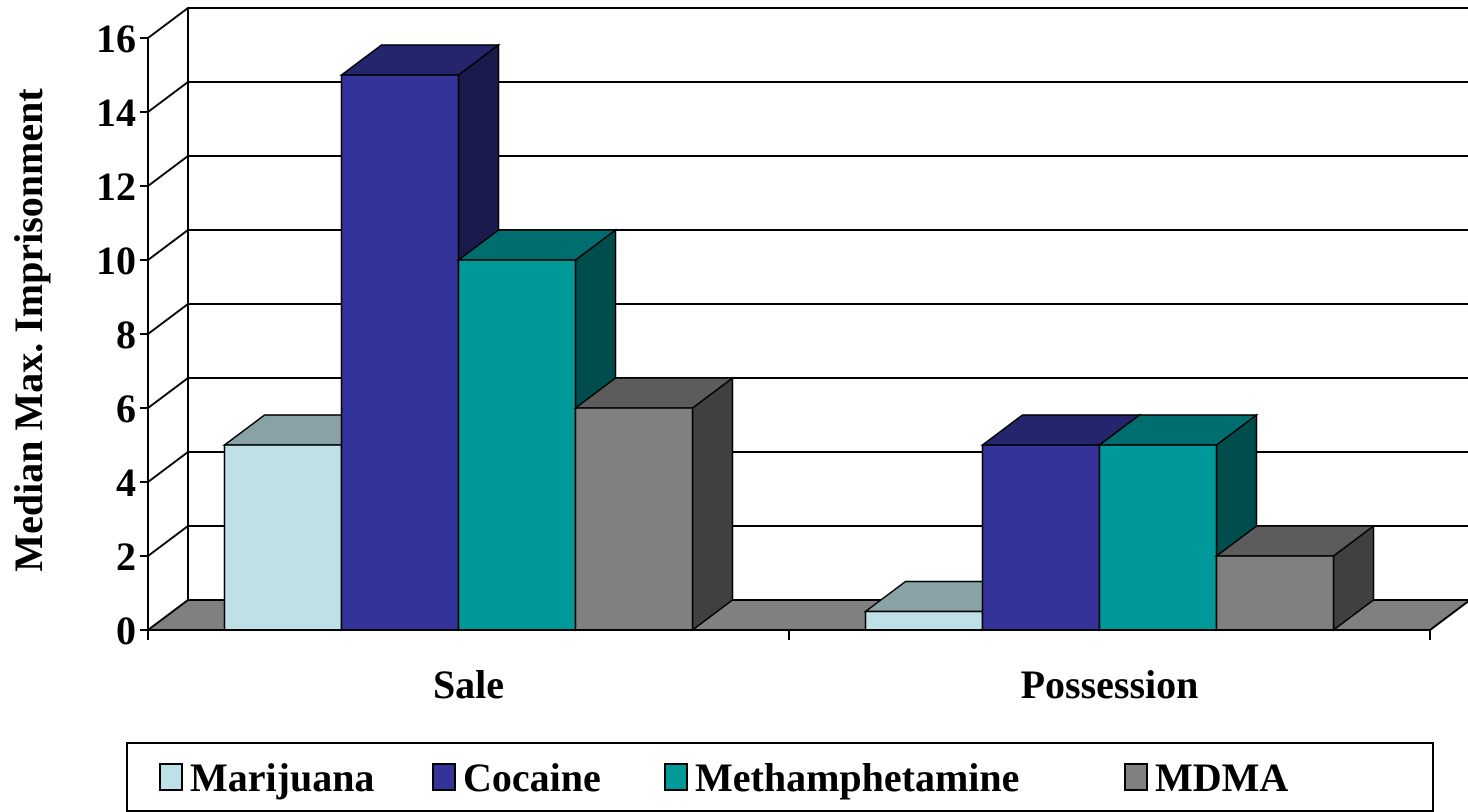  Describe the element at coordinates (1221, 777) in the screenshot. I see `legend-label: MDMA` at that location.